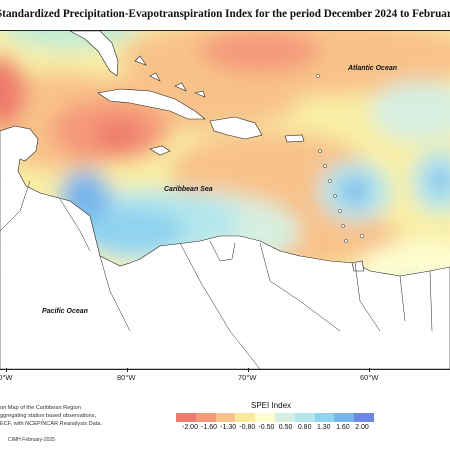 The image size is (450, 450). I want to click on legend-label: 0.80, so click(304, 427).